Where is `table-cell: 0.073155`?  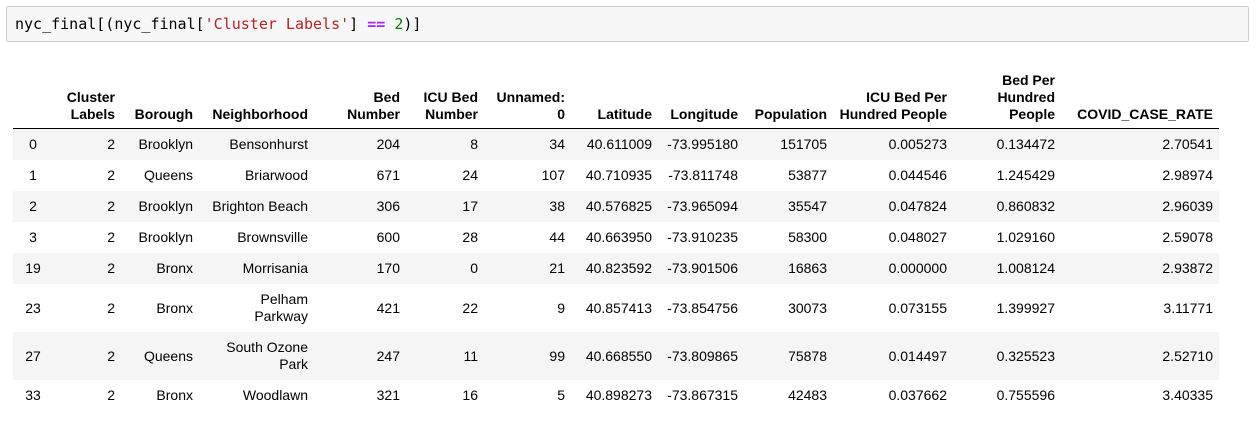
table-cell: 0.073155 is located at coordinates (917, 307).